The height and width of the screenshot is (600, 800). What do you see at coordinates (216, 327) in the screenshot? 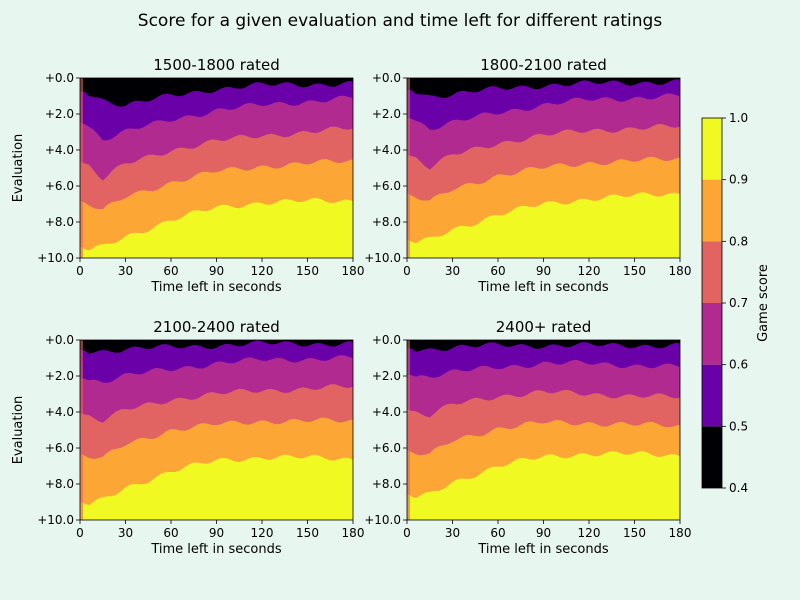
I see `panel-title: 2100-2400 rated` at bounding box center [216, 327].